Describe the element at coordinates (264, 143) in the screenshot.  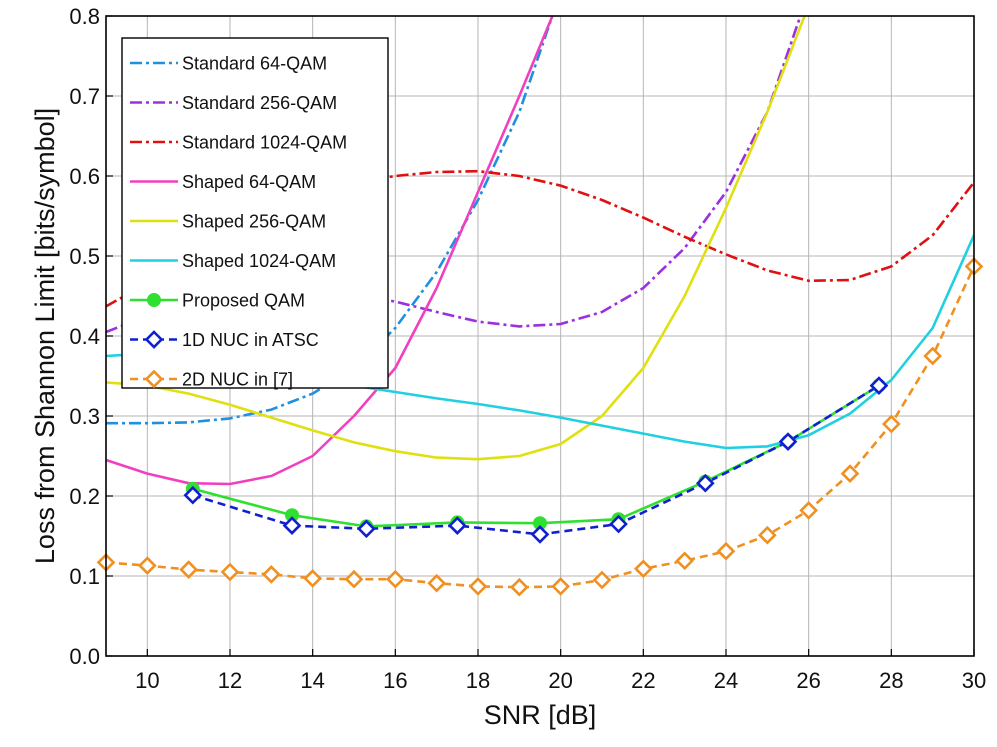
I see `legend-label: Standard 1024-QAM` at that location.